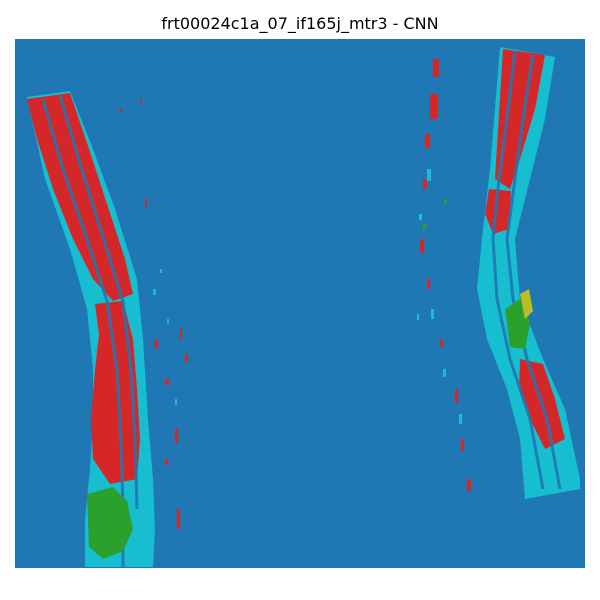  I want to click on right-strip-olive, so click(526, 304).